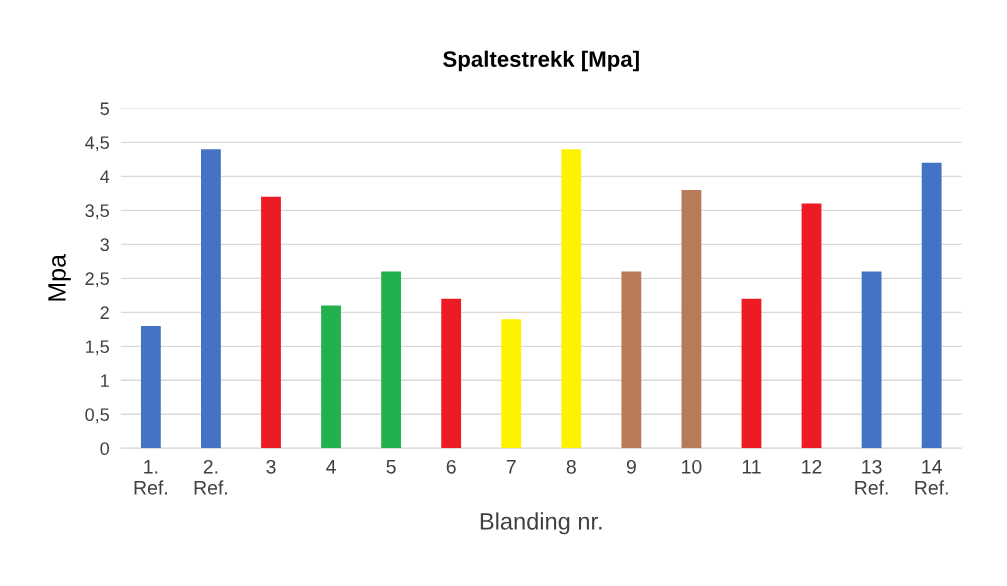  Describe the element at coordinates (105, 449) in the screenshot. I see `y-tick-label: 0` at that location.